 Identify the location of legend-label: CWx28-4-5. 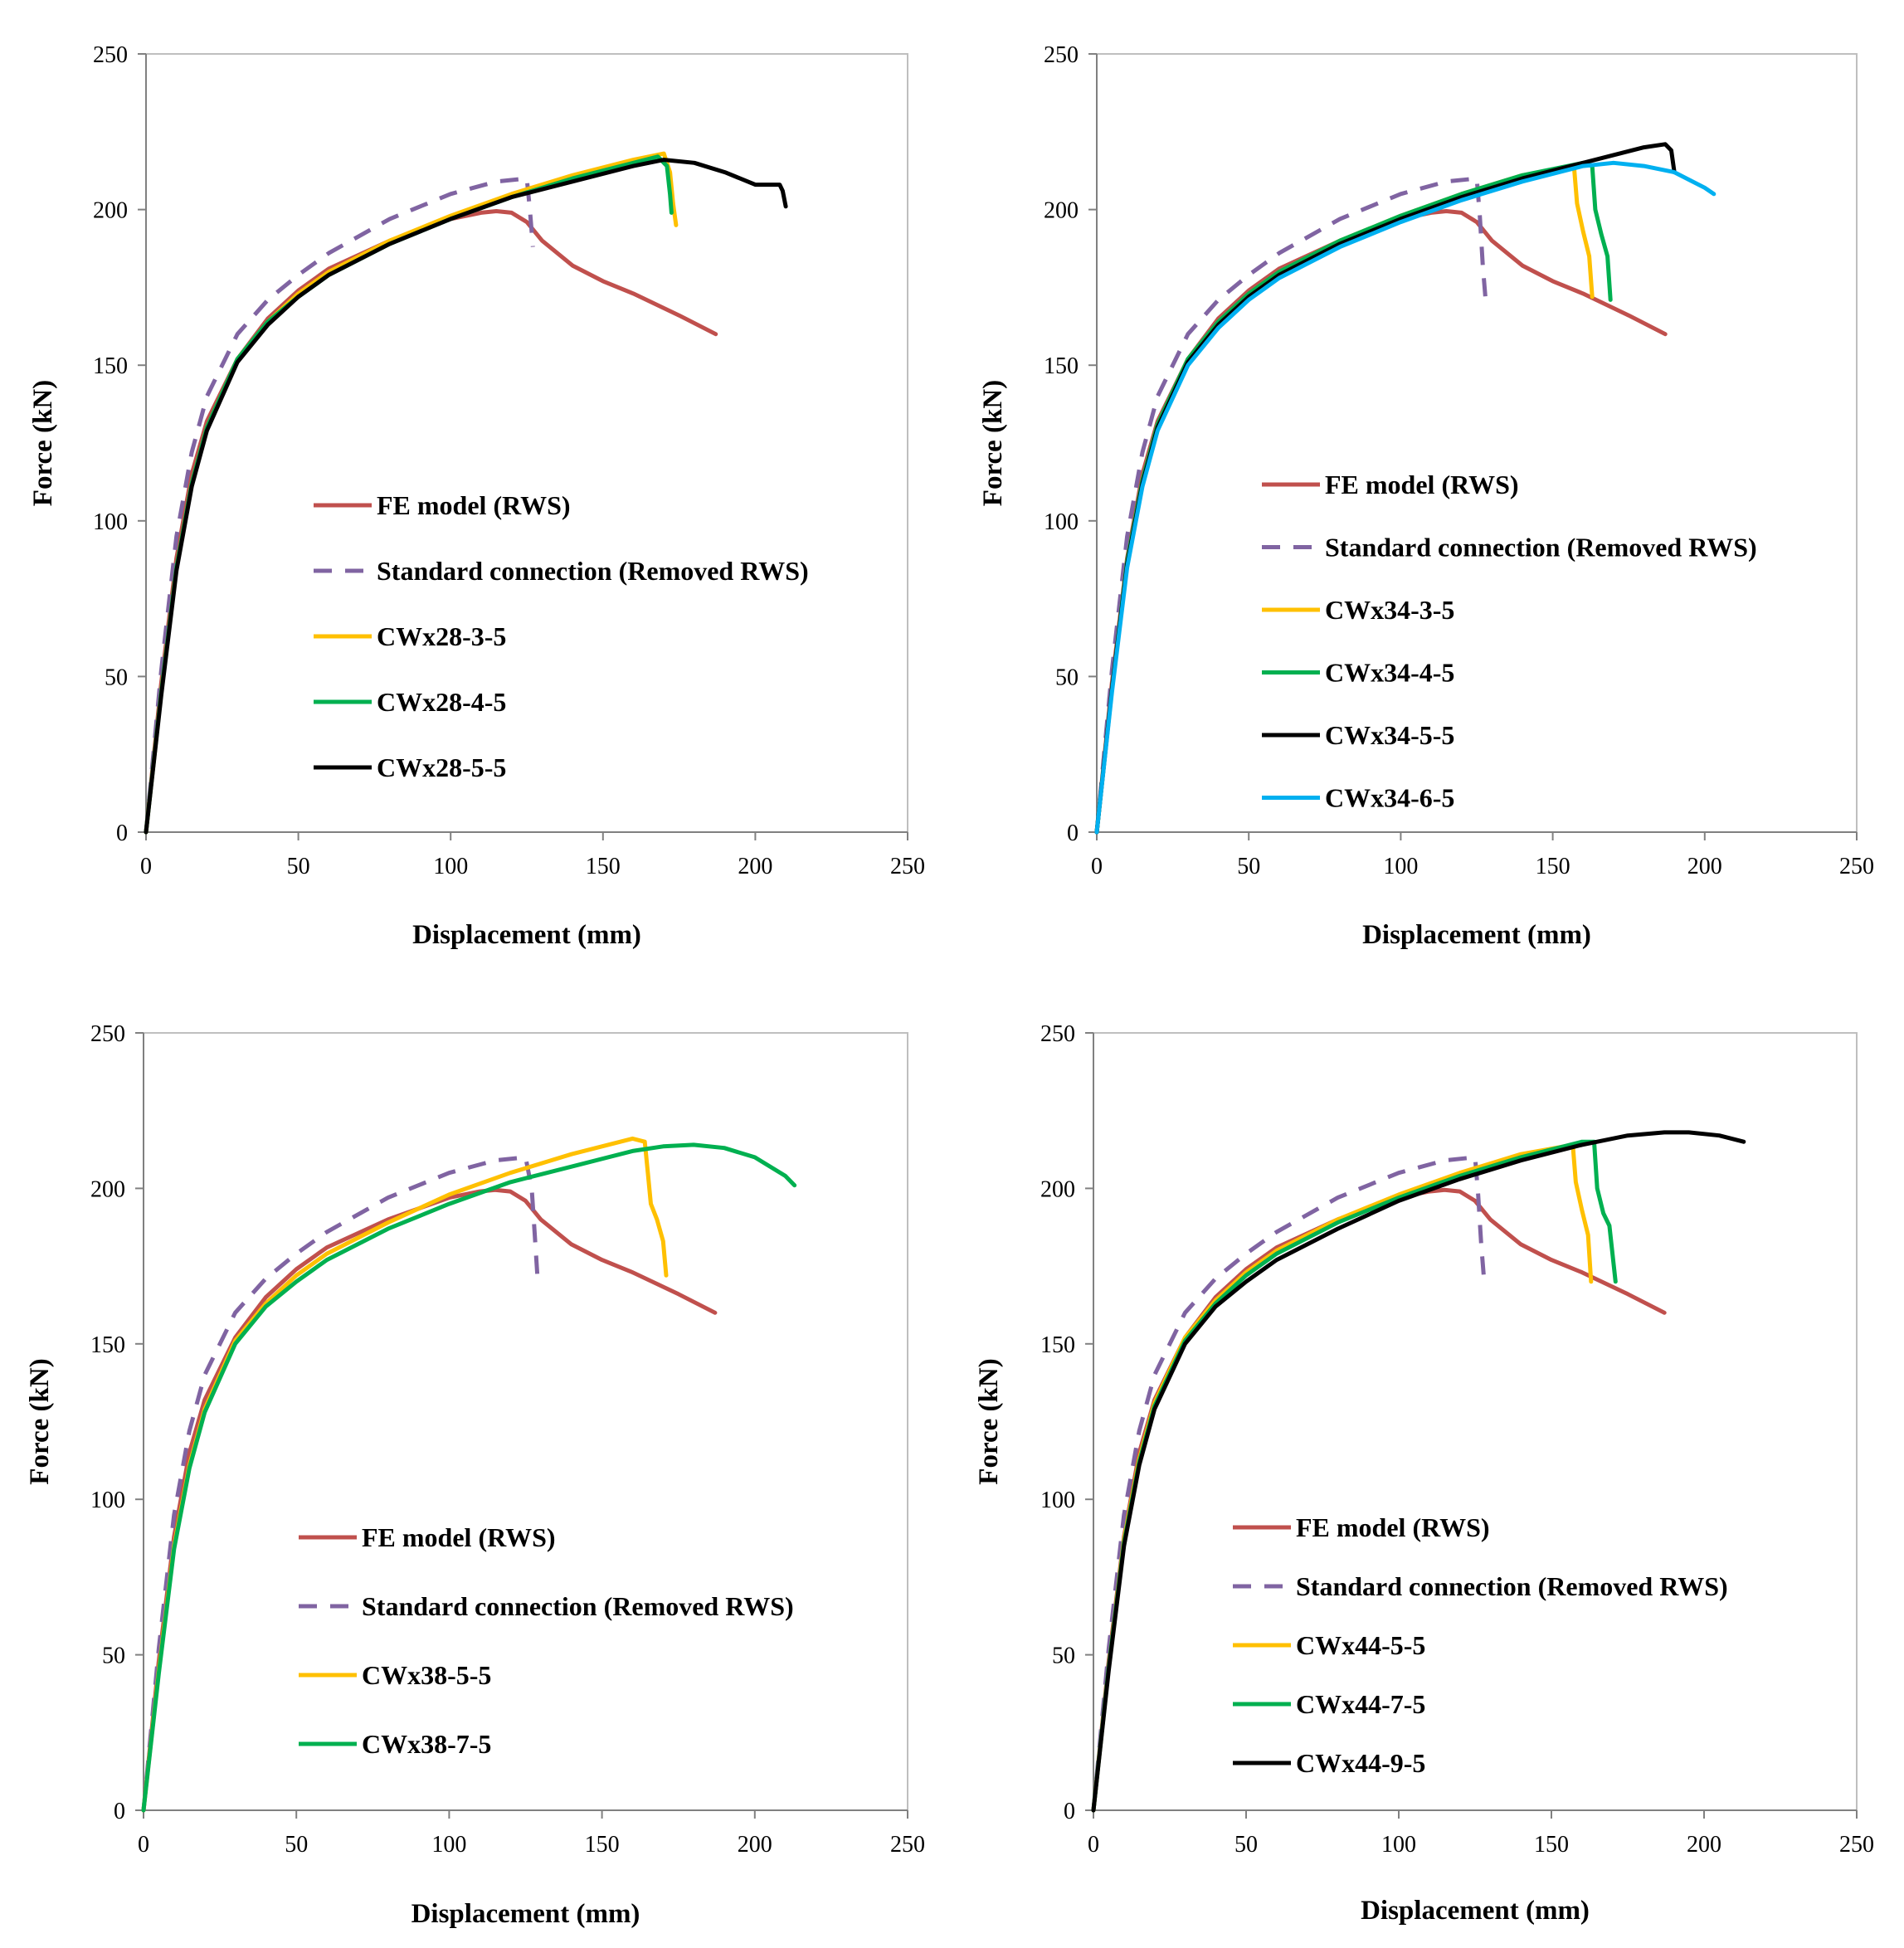
(441, 702).